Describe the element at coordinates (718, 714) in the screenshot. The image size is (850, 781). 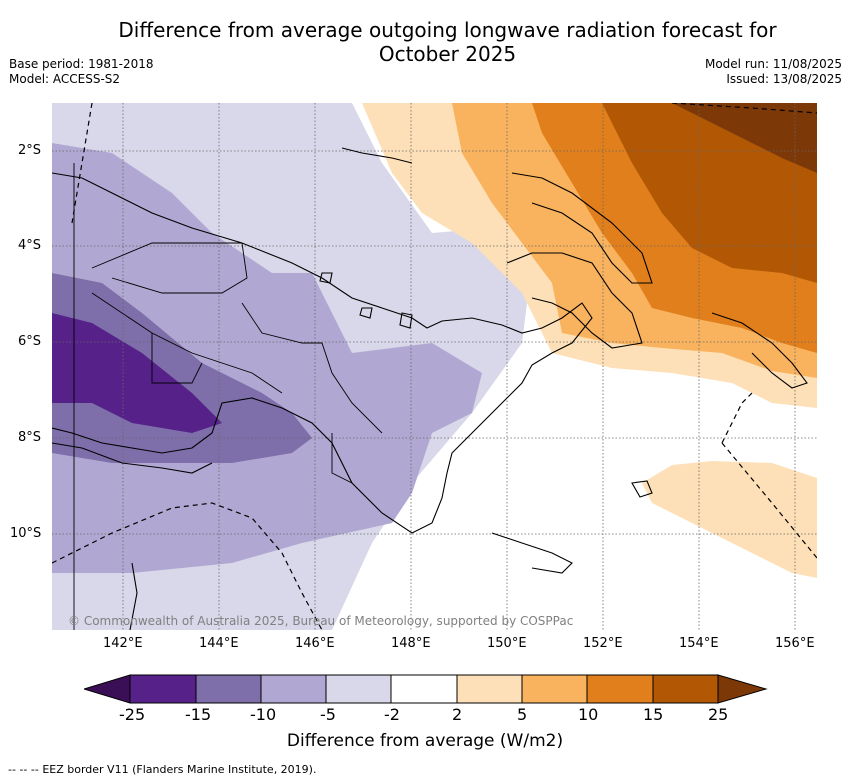
I see `cb-label-25: 25` at that location.